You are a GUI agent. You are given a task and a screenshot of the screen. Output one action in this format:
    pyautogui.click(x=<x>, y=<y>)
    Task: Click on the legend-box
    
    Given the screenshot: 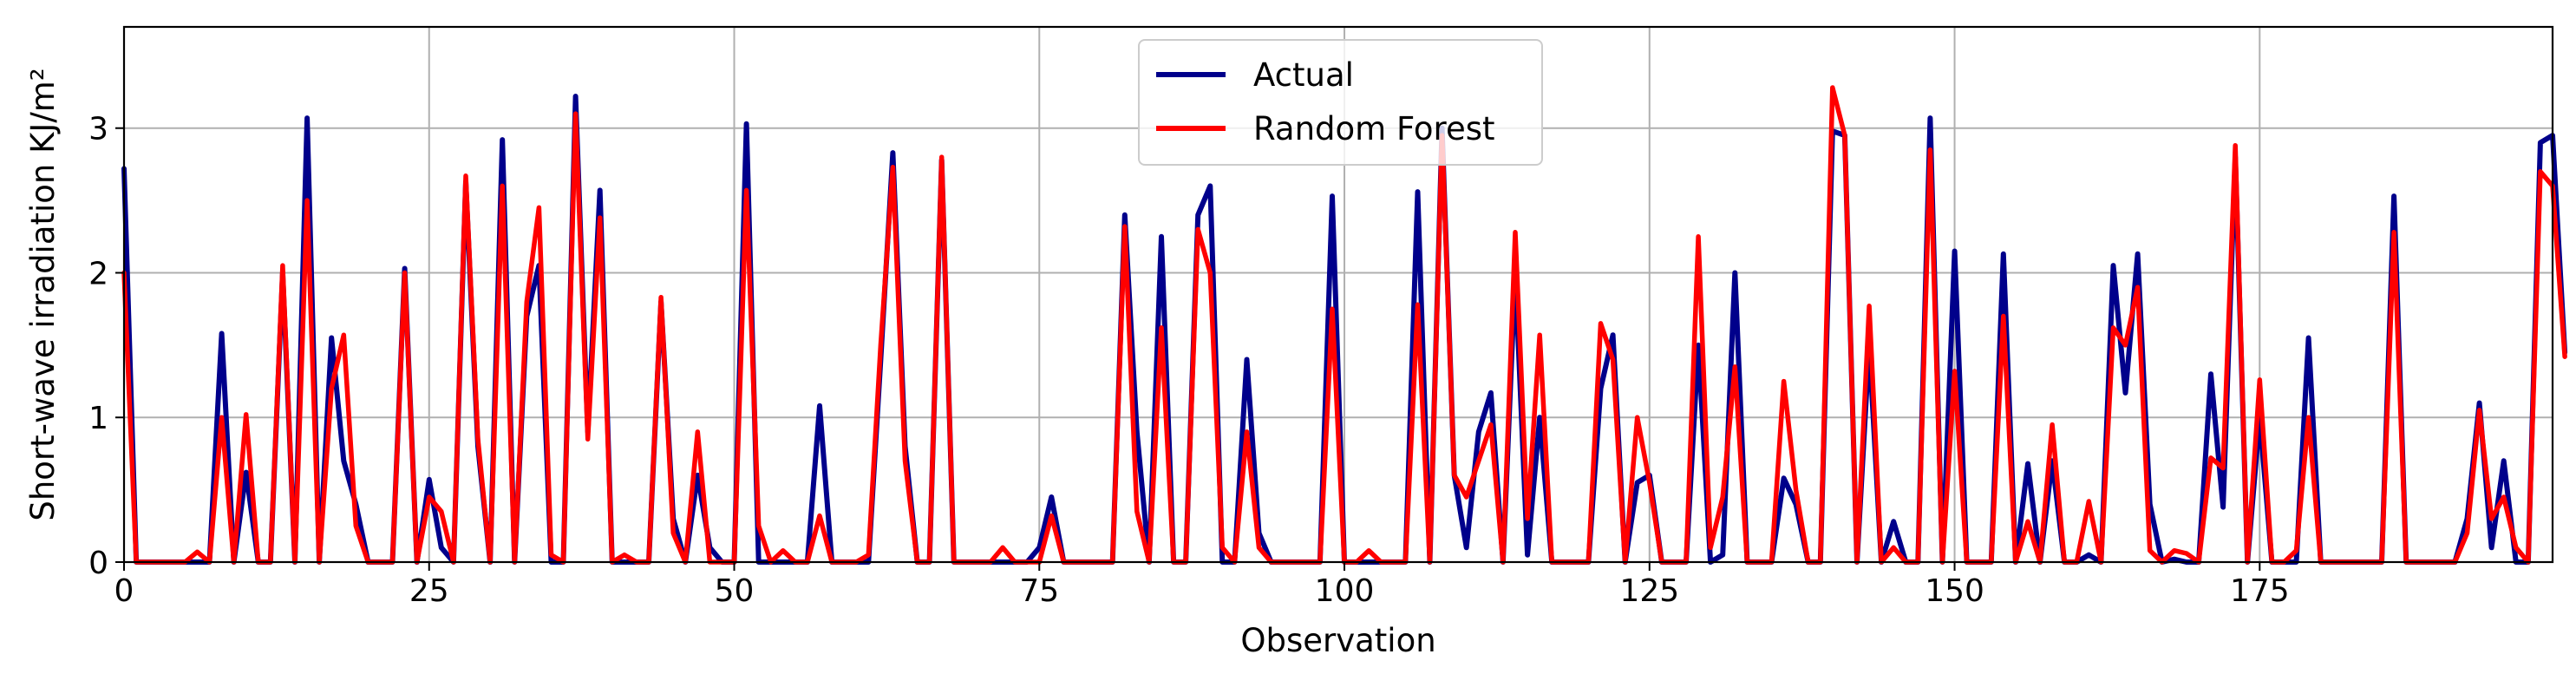 What is the action you would take?
    pyautogui.click(x=1340, y=102)
    